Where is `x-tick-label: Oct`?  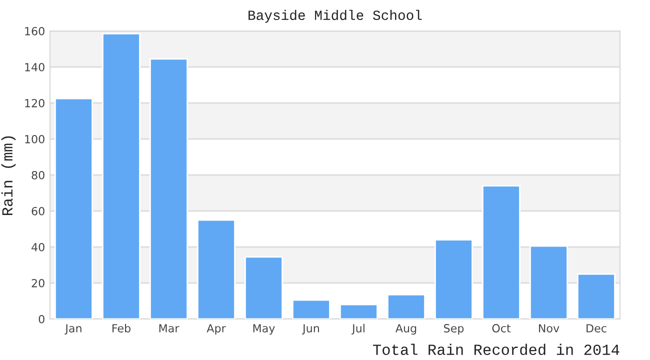 x-tick-label: Oct is located at coordinates (501, 328).